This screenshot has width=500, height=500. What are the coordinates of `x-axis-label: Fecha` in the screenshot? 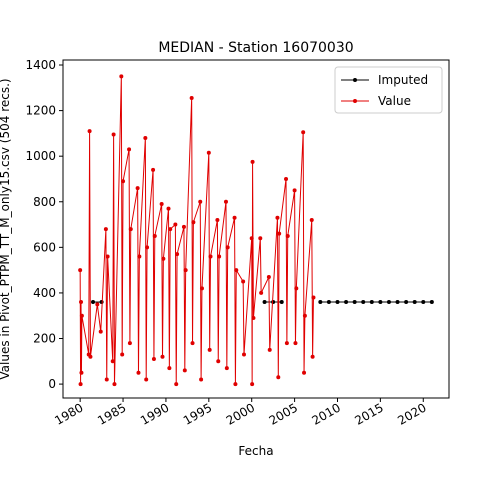 It's located at (255, 451).